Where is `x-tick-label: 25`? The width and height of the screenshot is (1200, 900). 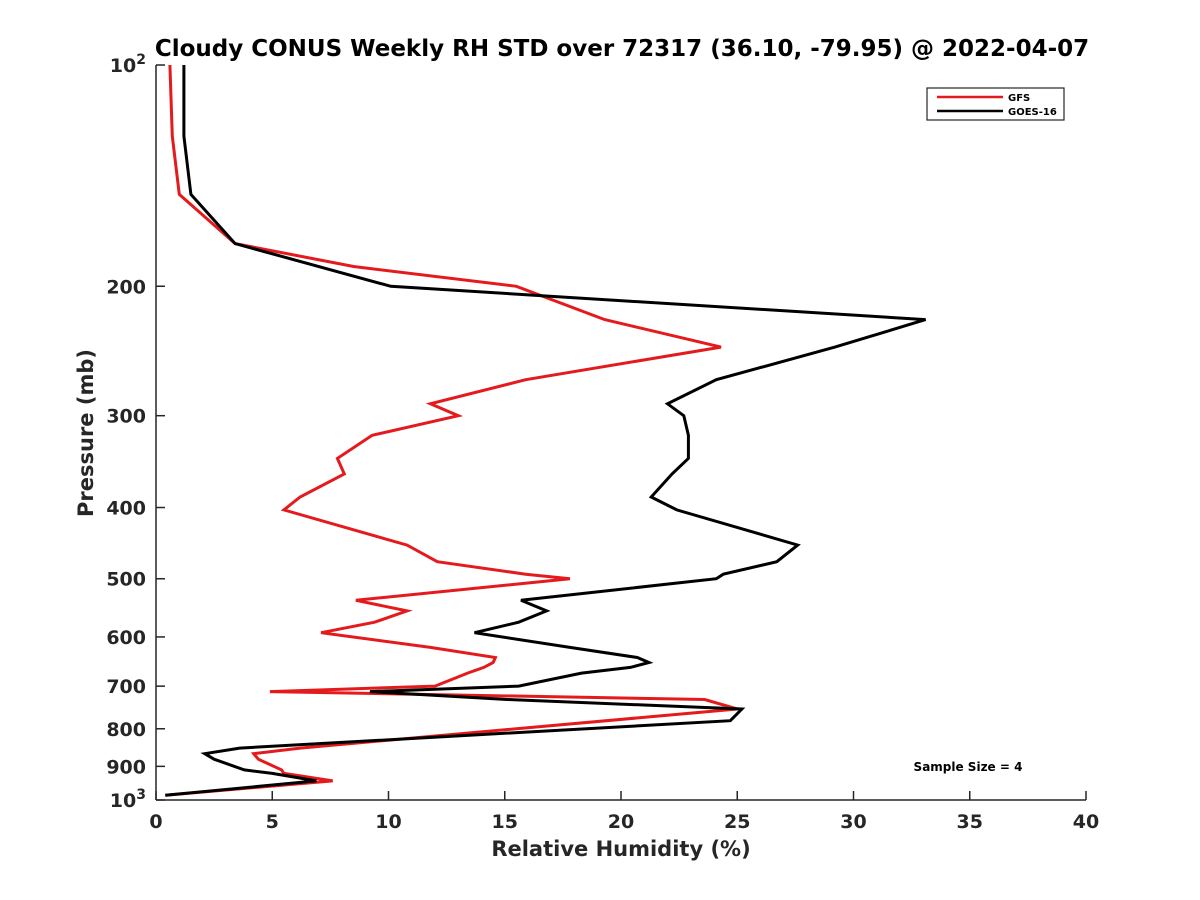 x-tick-label: 25 is located at coordinates (737, 822).